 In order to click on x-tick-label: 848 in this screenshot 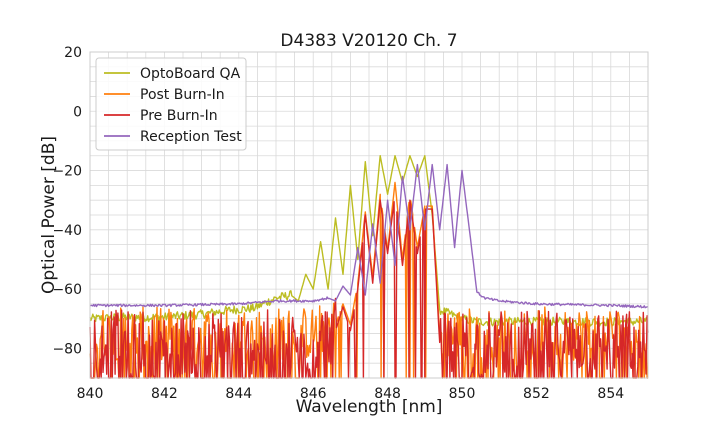, I will do `click(387, 394)`.